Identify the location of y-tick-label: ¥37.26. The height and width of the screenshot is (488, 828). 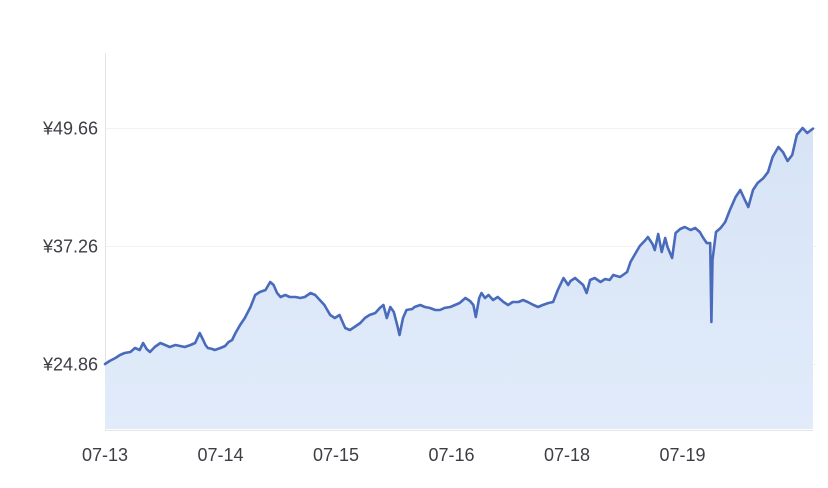
(70, 247).